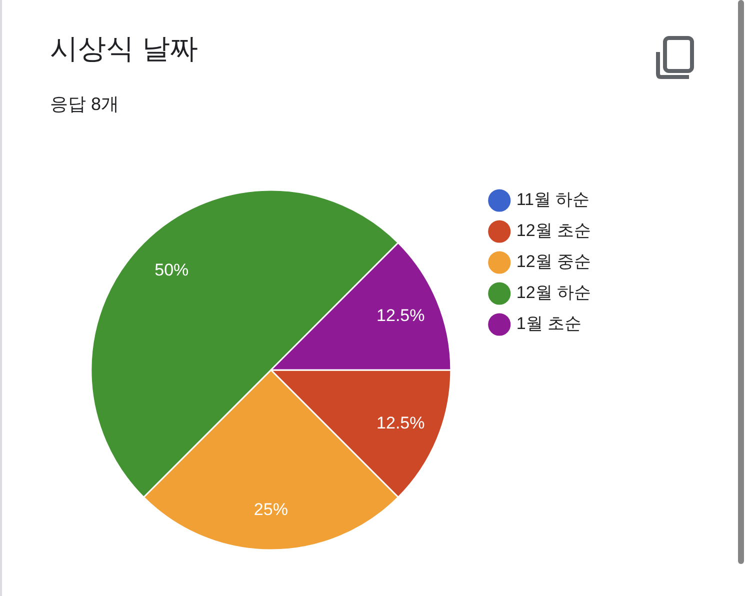 The width and height of the screenshot is (750, 596). I want to click on legend-label: 12월 중순, so click(554, 262).